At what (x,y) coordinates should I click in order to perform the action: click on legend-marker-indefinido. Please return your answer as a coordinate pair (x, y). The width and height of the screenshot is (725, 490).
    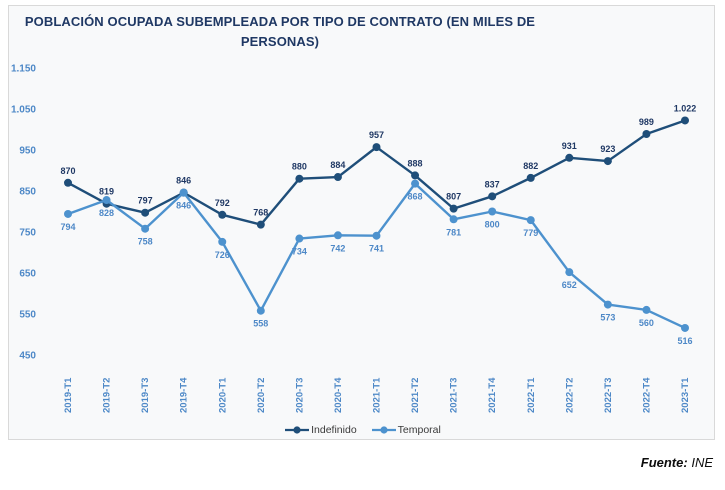
    Looking at the image, I should click on (297, 430).